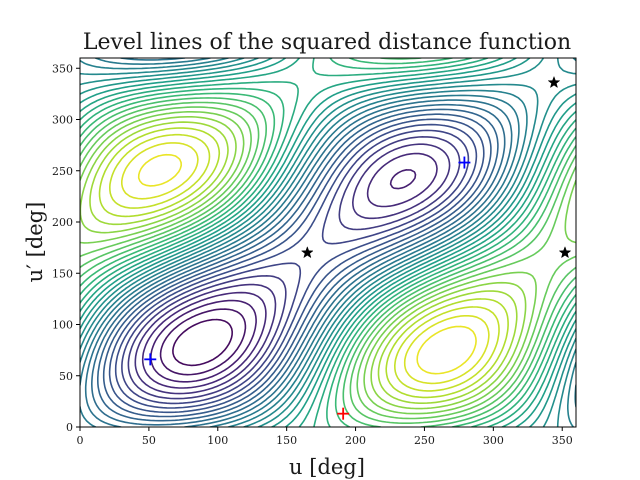 Image resolution: width=640 pixels, height=480 pixels. Describe the element at coordinates (562, 440) in the screenshot. I see `x-tick-label-7: 350` at that location.